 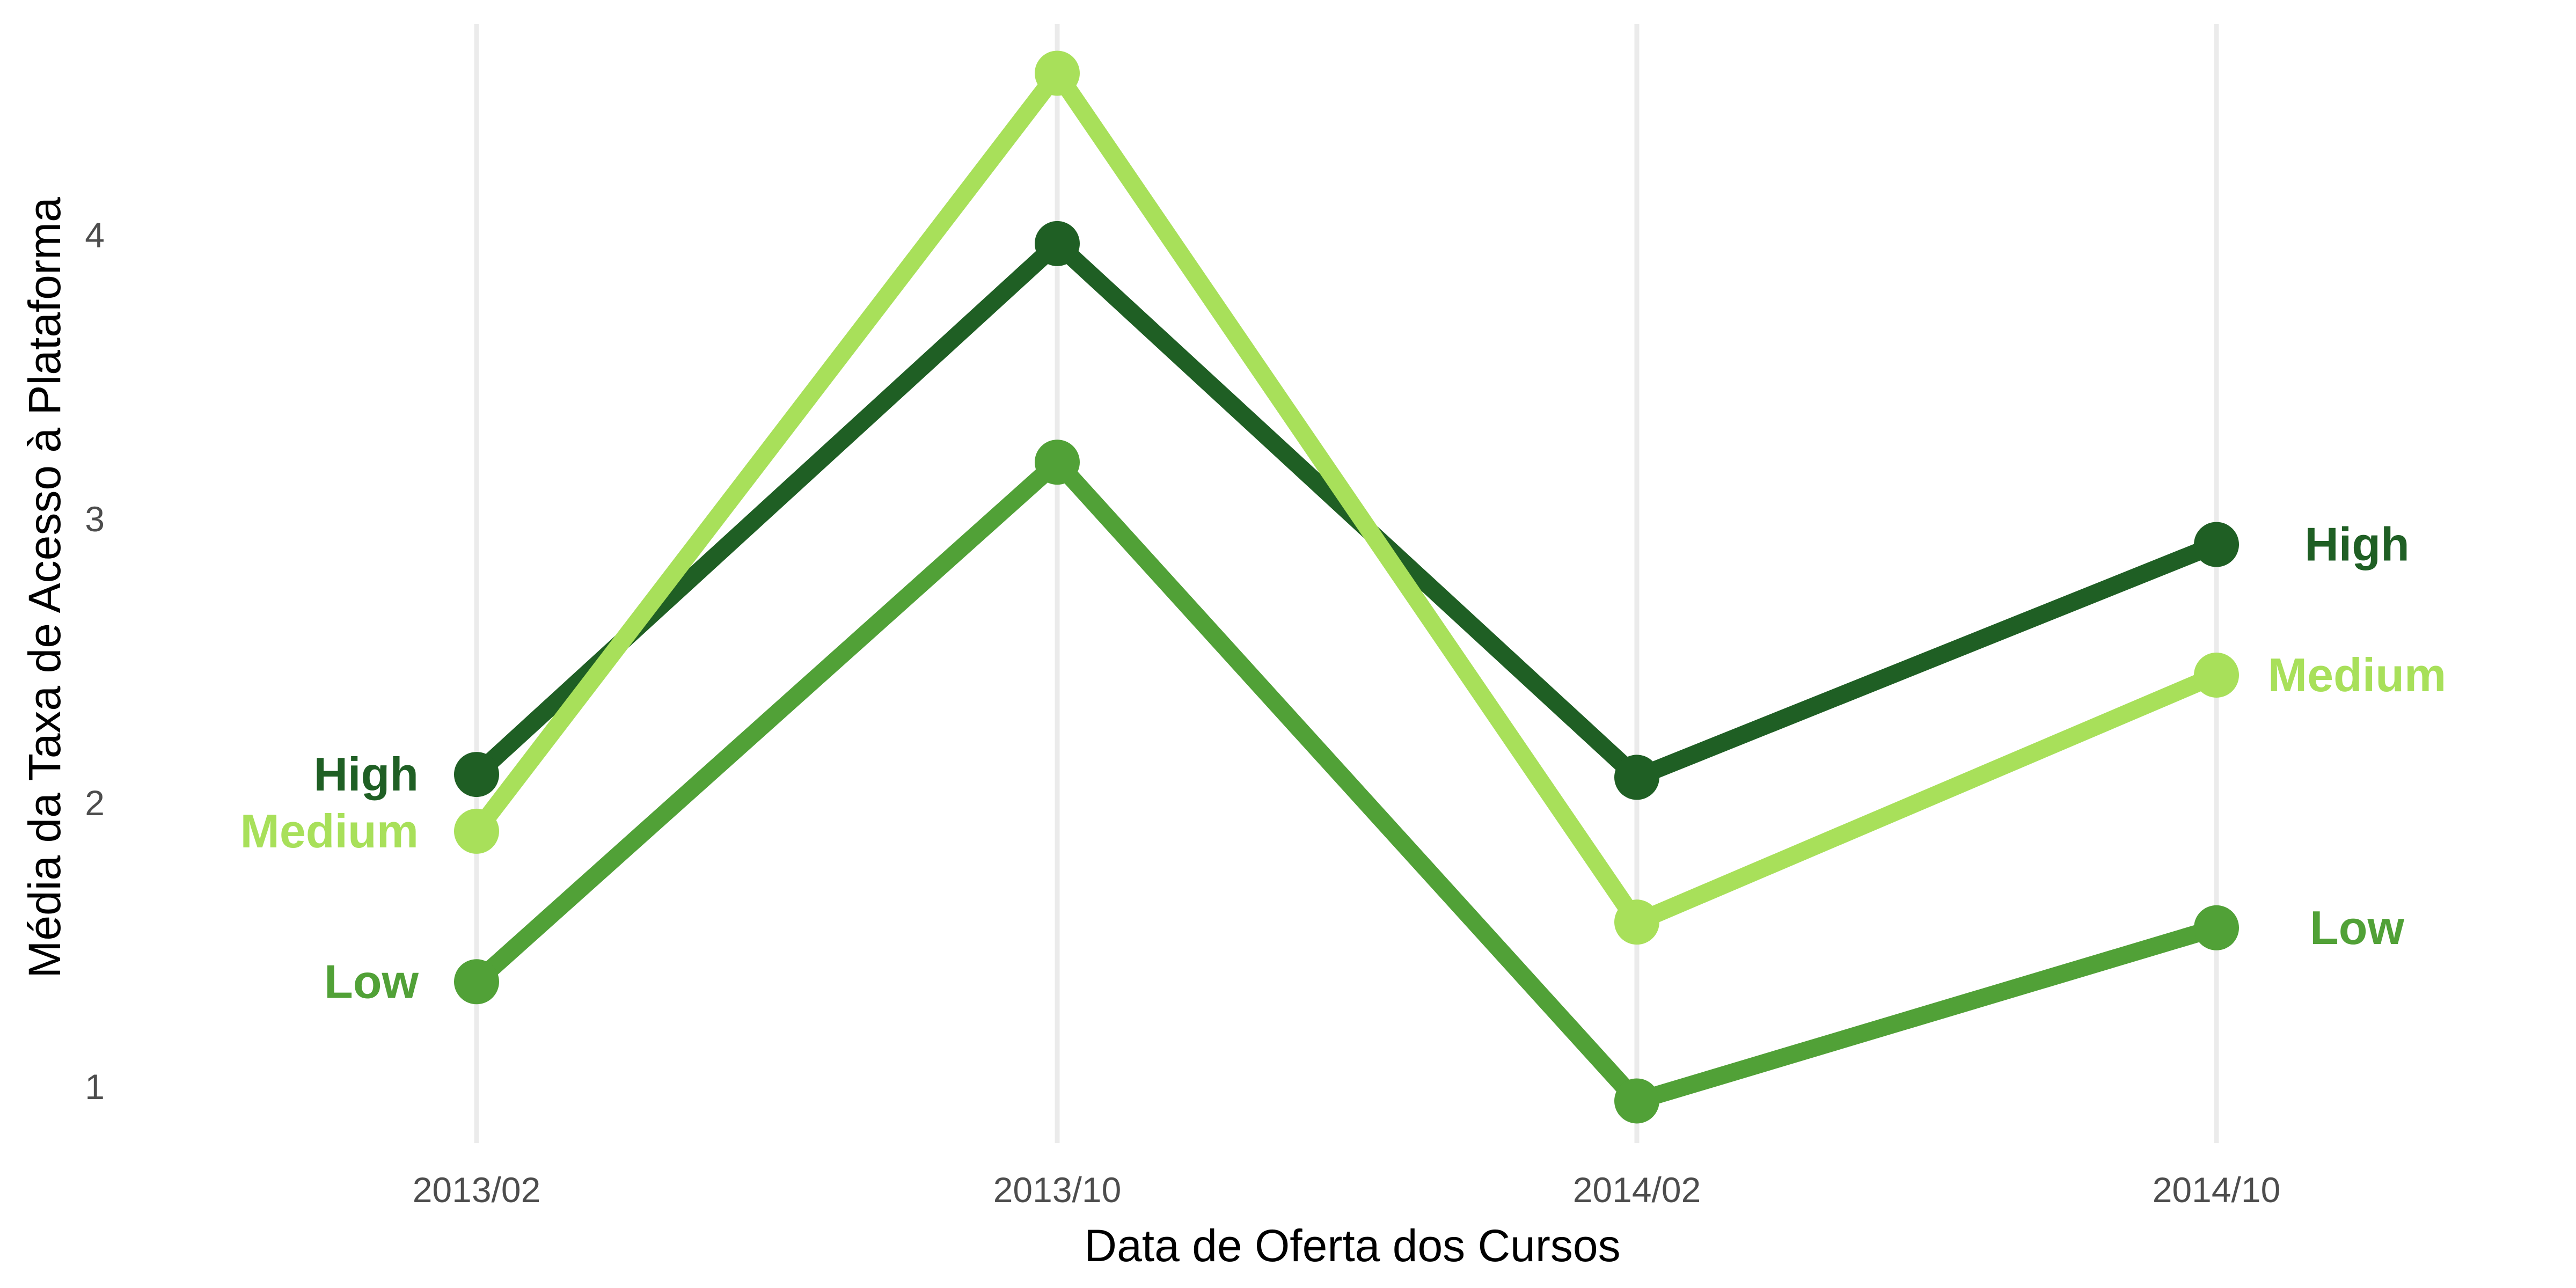 What do you see at coordinates (371, 981) in the screenshot?
I see `series-label-start-low: Low` at bounding box center [371, 981].